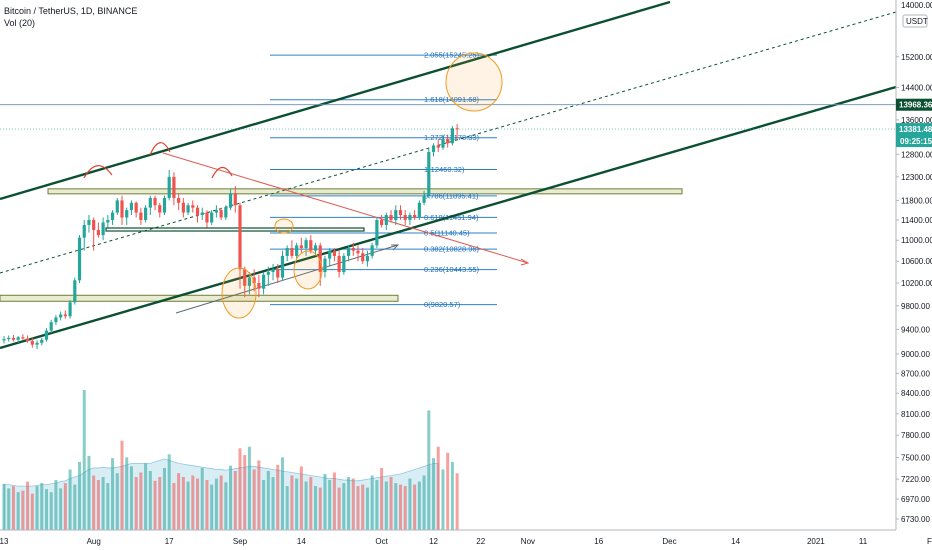  Describe the element at coordinates (381, 541) in the screenshot. I see `time-tick-label: Oct` at that location.